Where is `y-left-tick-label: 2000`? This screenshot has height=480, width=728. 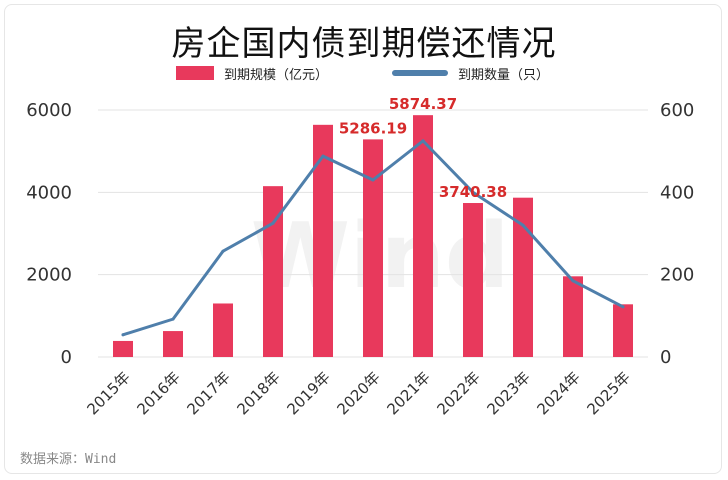
y-left-tick-label: 2000 is located at coordinates (49, 275).